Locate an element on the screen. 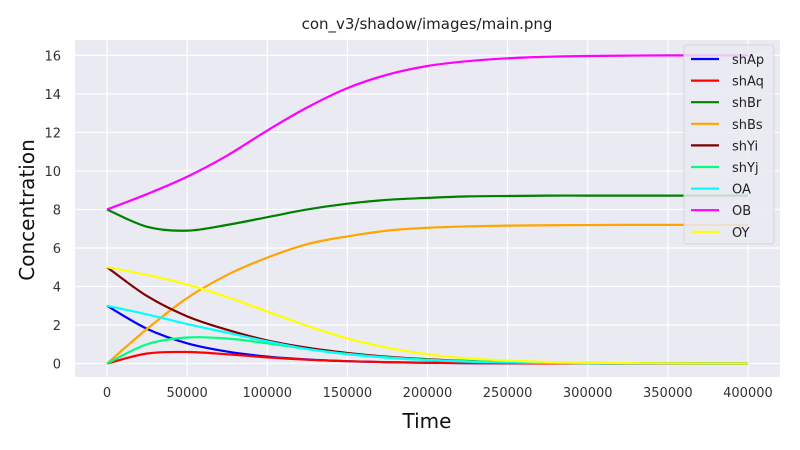 The image size is (800, 450). y-tick-label: 14 is located at coordinates (52, 95).